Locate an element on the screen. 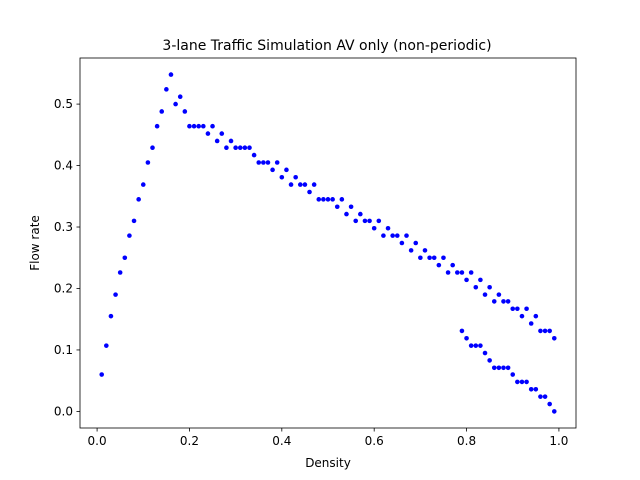  y-tick-label: 0.5 is located at coordinates (63, 104).